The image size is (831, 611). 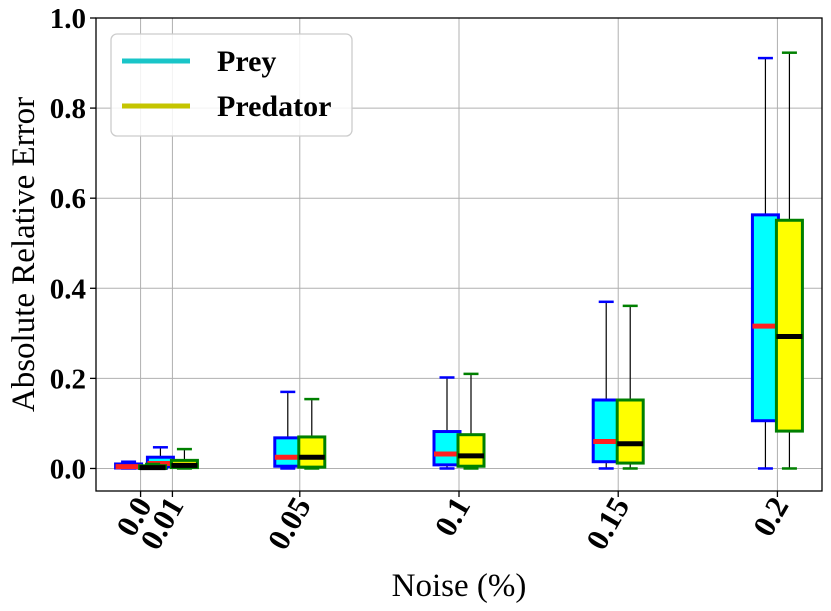 What do you see at coordinates (288, 523) in the screenshot?
I see `x-tick-label: 0.05` at bounding box center [288, 523].